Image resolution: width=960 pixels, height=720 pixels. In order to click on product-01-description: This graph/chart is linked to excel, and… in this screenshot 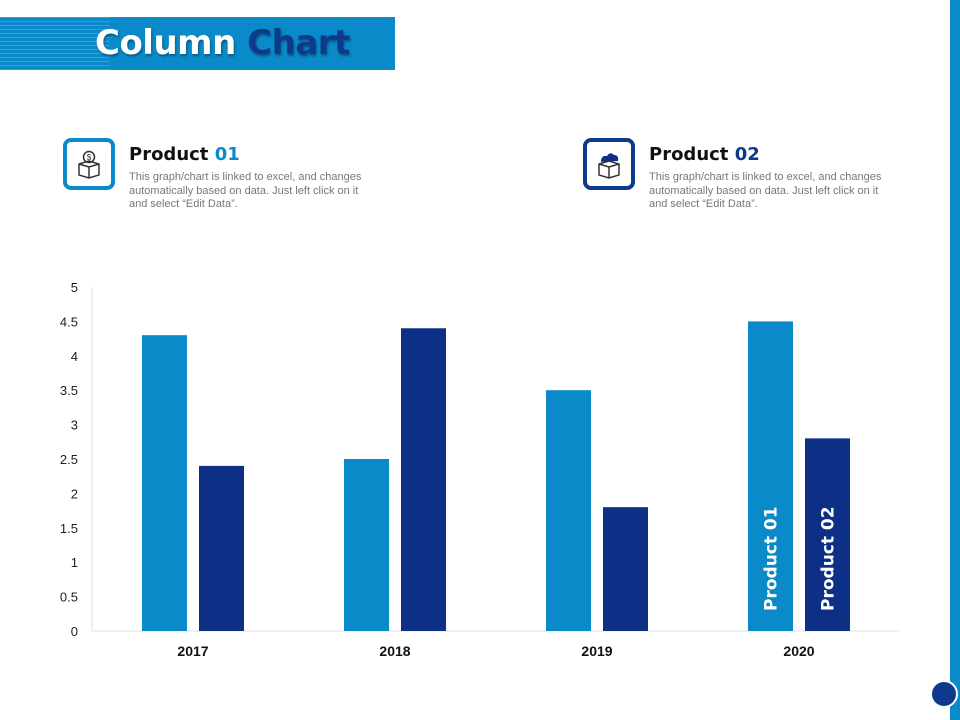, I will do `click(245, 190)`.